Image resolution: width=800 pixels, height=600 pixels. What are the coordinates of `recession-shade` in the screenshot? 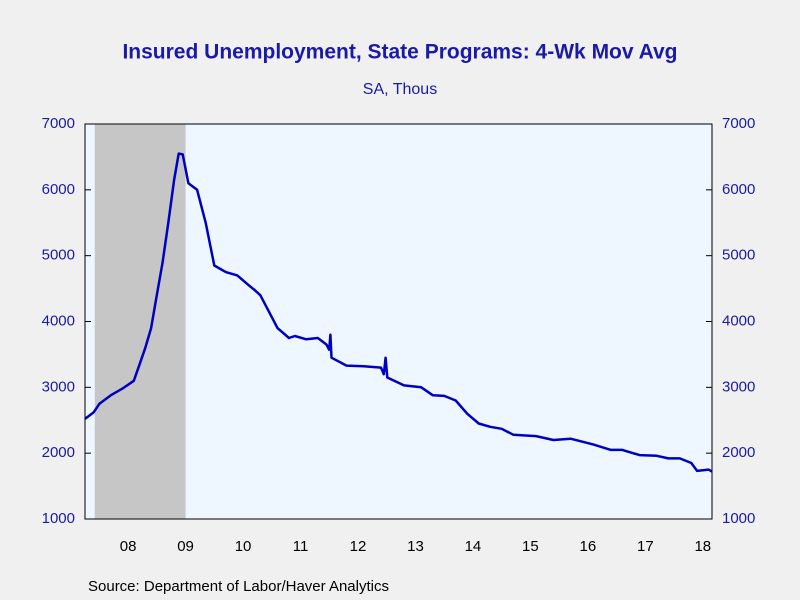 It's located at (140, 321).